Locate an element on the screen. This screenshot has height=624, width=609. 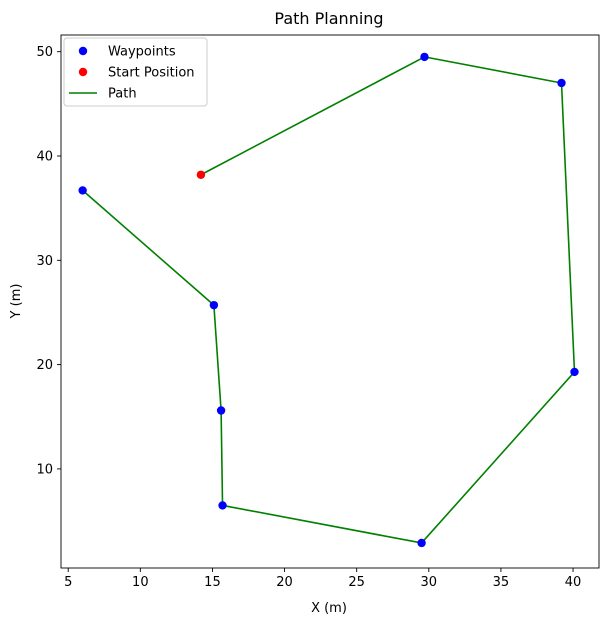
y-tick-label: 20 is located at coordinates (44, 365).